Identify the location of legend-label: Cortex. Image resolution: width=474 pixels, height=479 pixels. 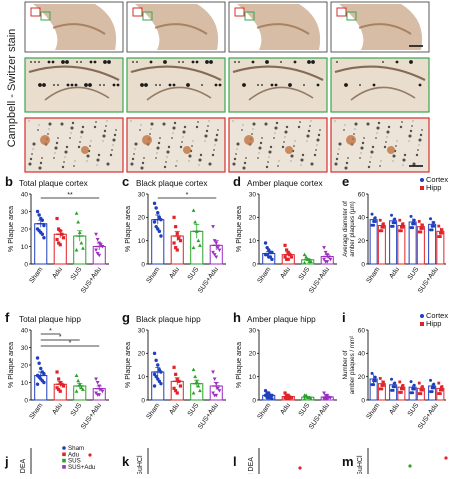
(437, 179).